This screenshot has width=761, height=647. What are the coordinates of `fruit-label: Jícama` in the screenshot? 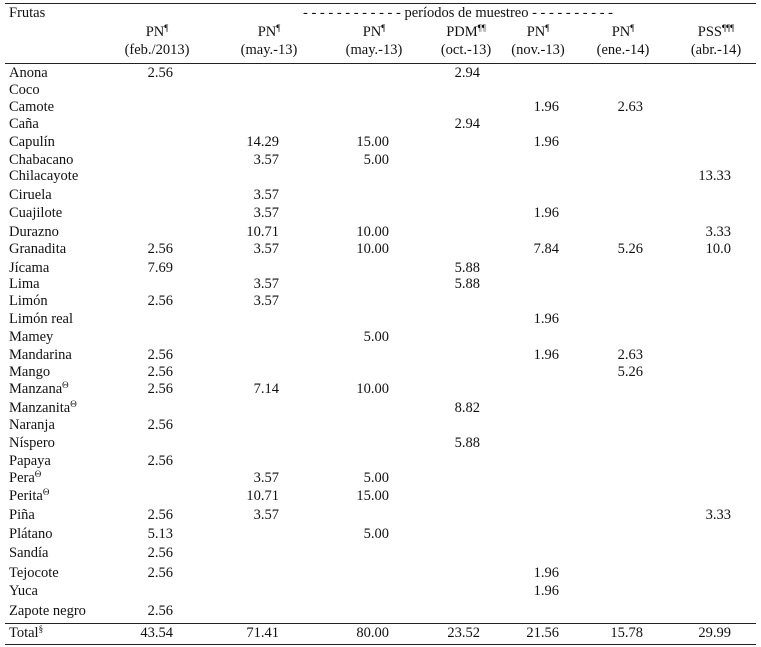 It's located at (29, 268).